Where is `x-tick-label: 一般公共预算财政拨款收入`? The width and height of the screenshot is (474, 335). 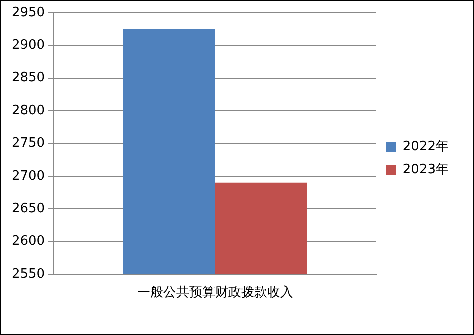
x-tick-label: 一般公共预算财政拨款收入 is located at coordinates (215, 293).